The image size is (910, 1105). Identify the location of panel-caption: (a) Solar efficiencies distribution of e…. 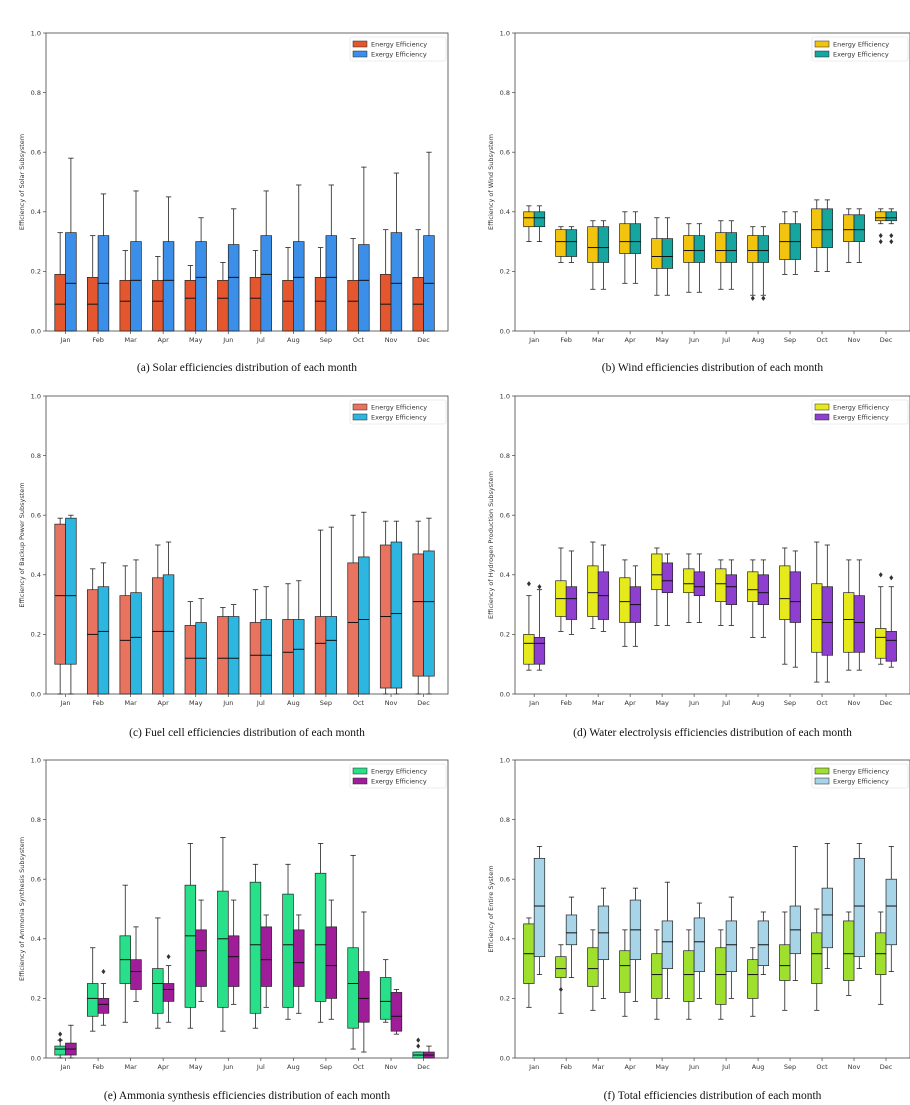
(247, 368).